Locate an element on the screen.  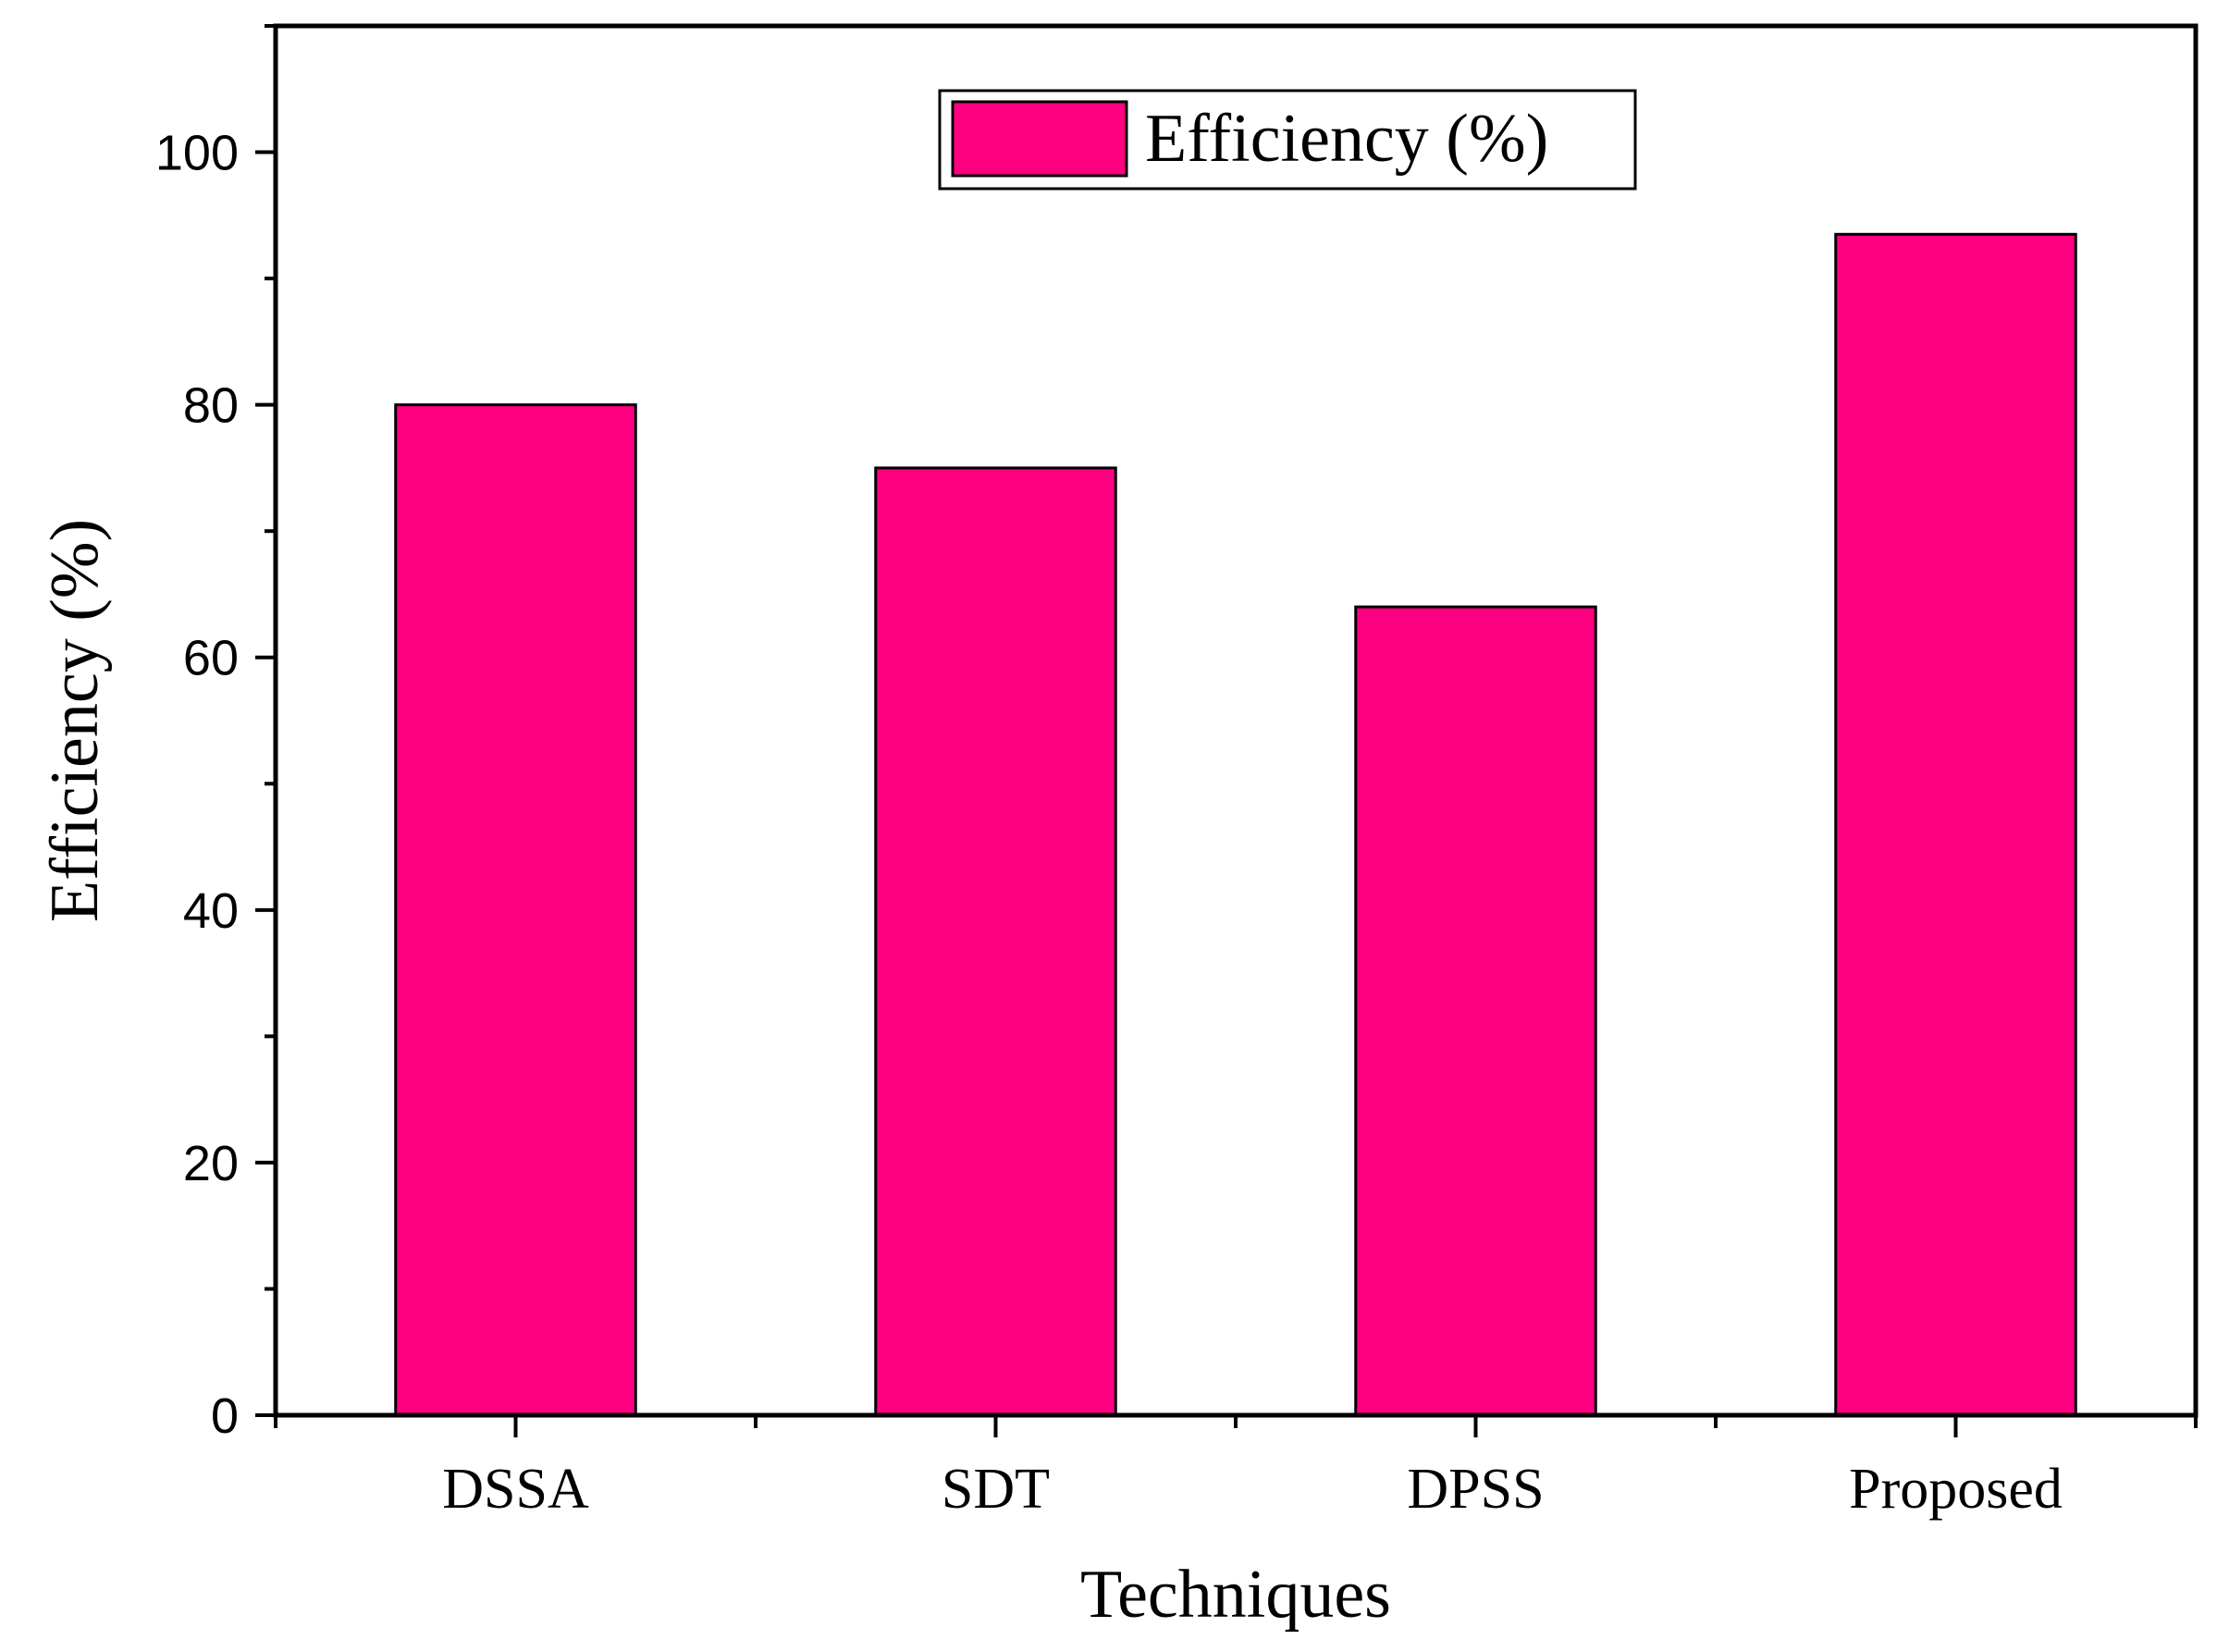
y-tick-label: 20 is located at coordinates (211, 1163).